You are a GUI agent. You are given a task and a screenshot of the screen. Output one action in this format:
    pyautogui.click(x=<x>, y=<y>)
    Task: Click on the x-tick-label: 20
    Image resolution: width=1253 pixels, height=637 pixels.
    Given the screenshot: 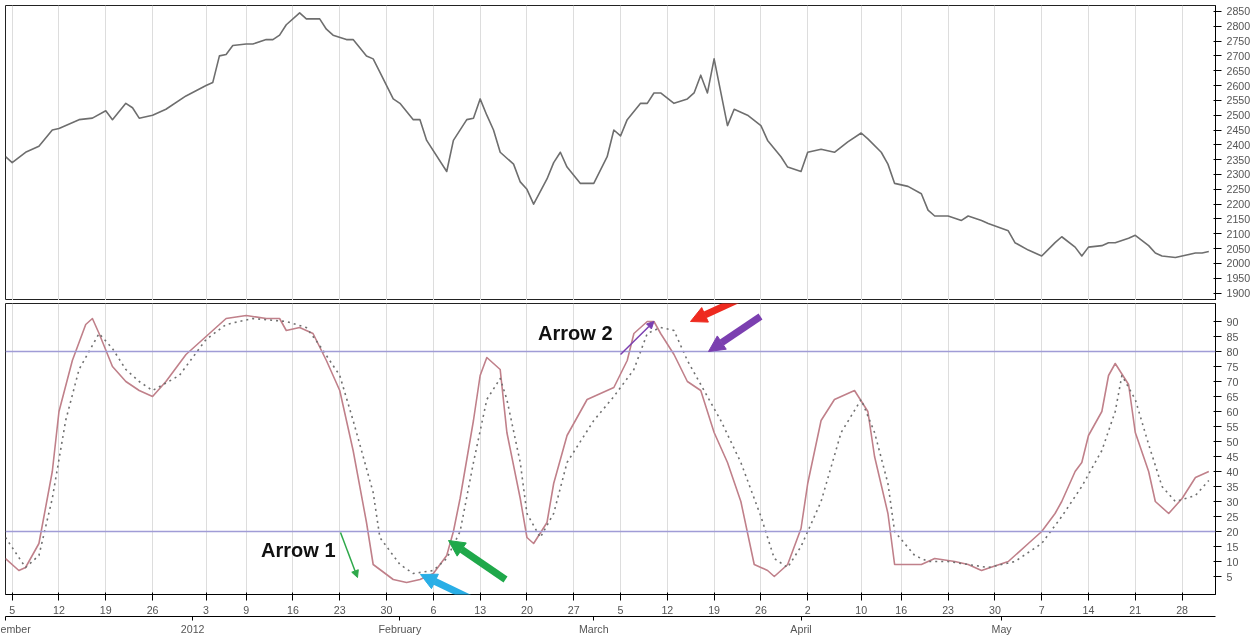 What is the action you would take?
    pyautogui.click(x=527, y=609)
    